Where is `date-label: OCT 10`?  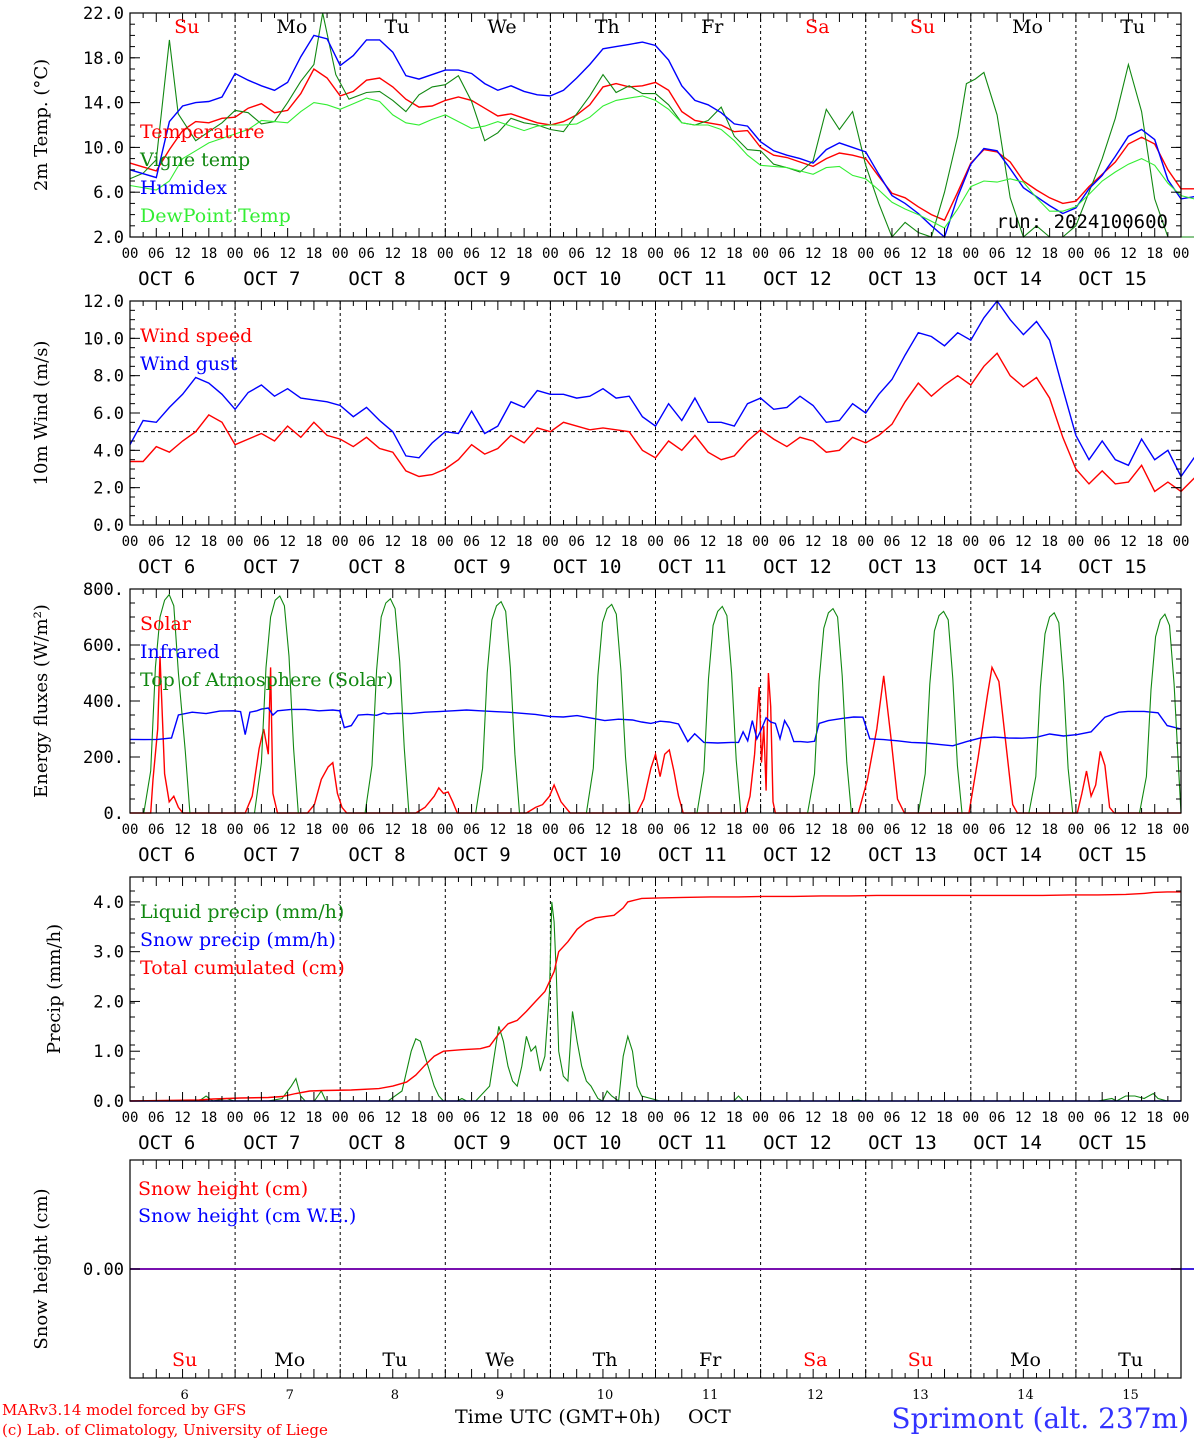
date-label: OCT 10 is located at coordinates (587, 1143).